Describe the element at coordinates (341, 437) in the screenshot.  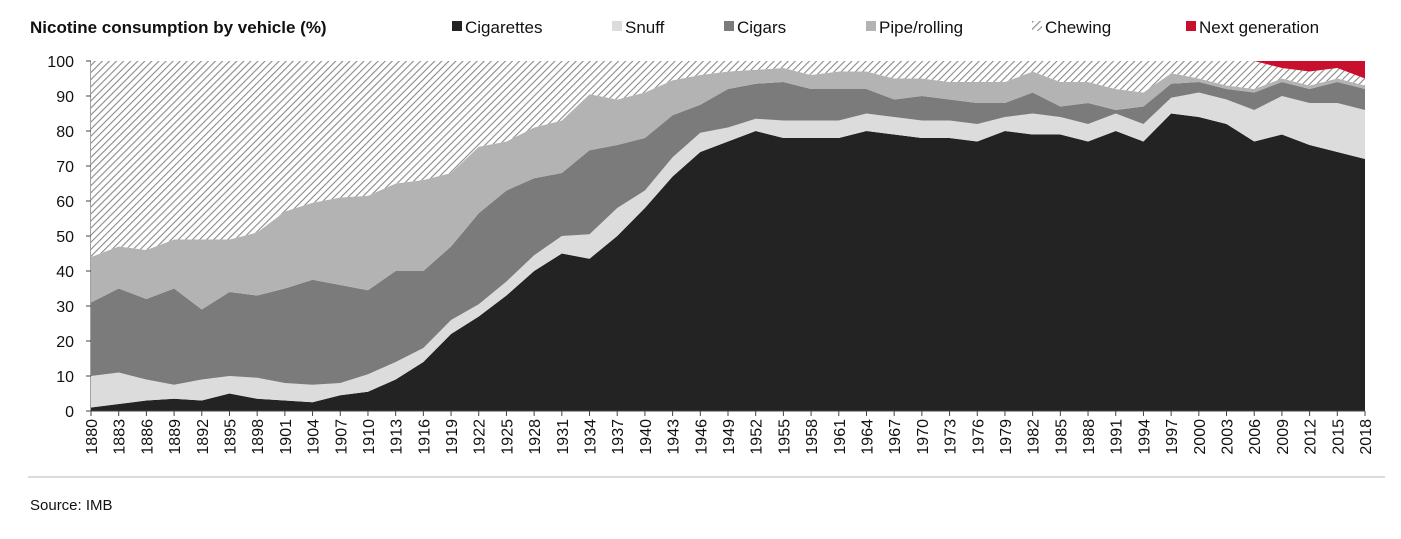
I see `x-tick-label: 1907` at that location.